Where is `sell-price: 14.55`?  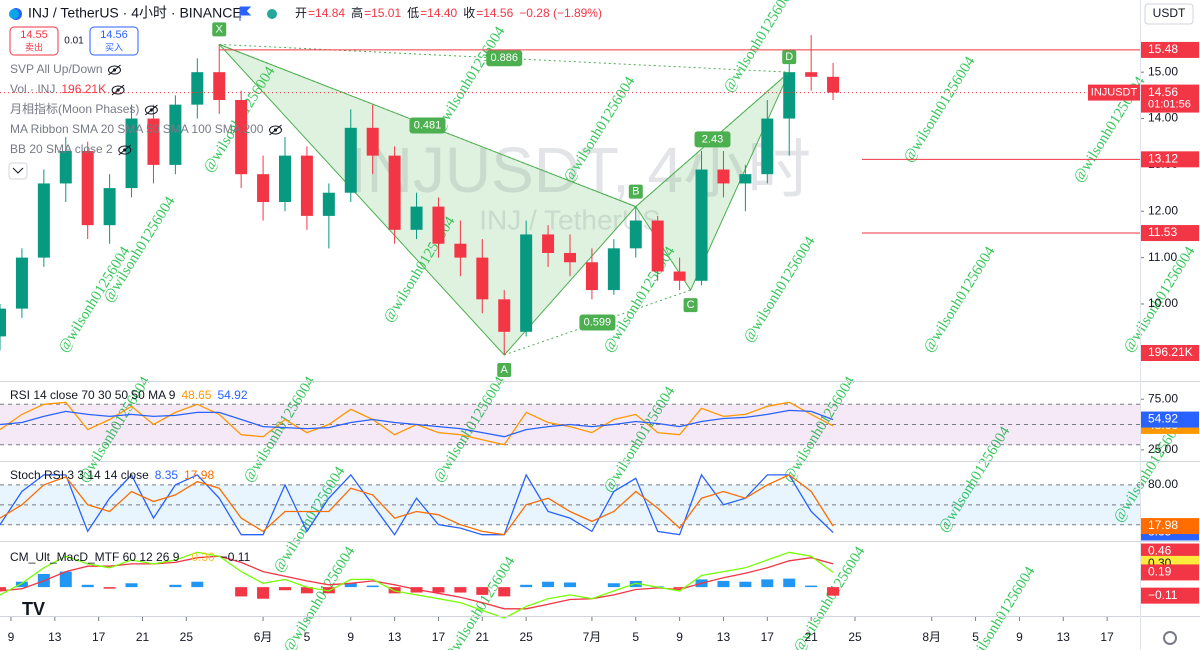 sell-price: 14.55 is located at coordinates (34, 35).